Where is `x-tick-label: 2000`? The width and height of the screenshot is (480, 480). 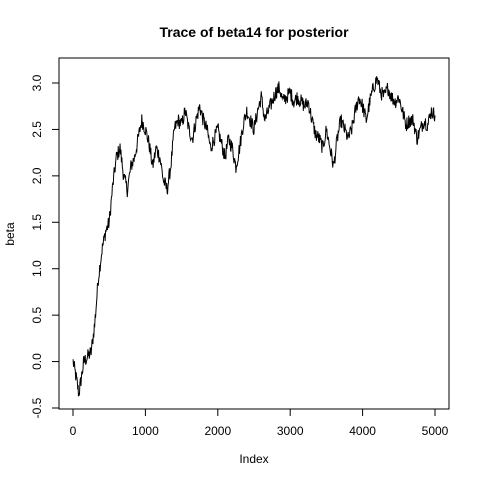
x-tick-label: 2000 is located at coordinates (217, 431).